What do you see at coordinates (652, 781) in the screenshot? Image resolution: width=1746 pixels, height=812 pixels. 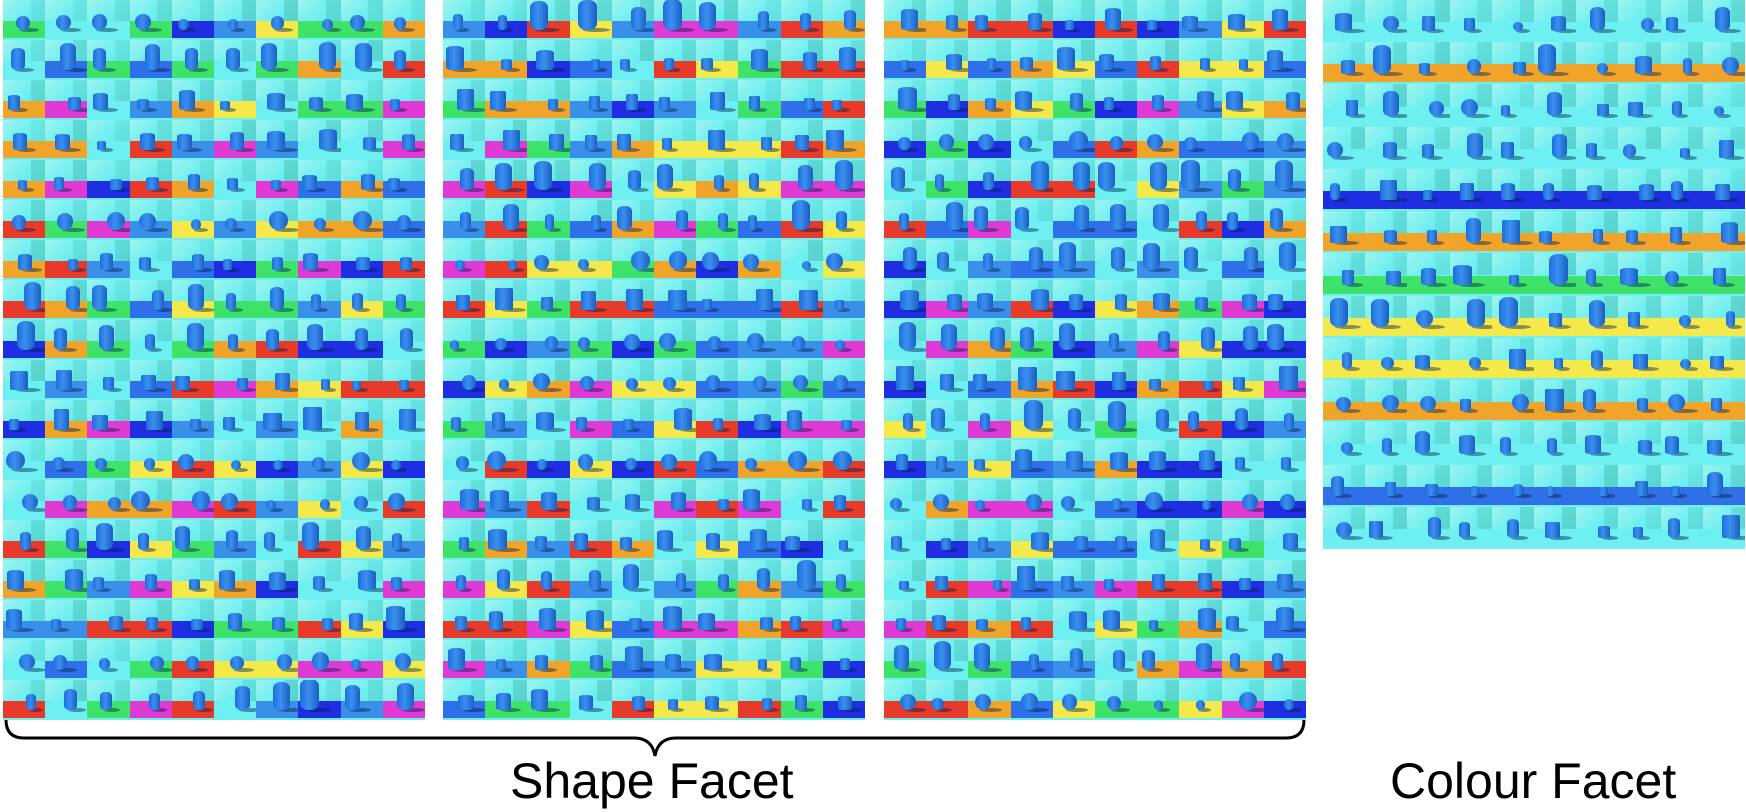 I see `shape-facet-label: Shape Facet` at bounding box center [652, 781].